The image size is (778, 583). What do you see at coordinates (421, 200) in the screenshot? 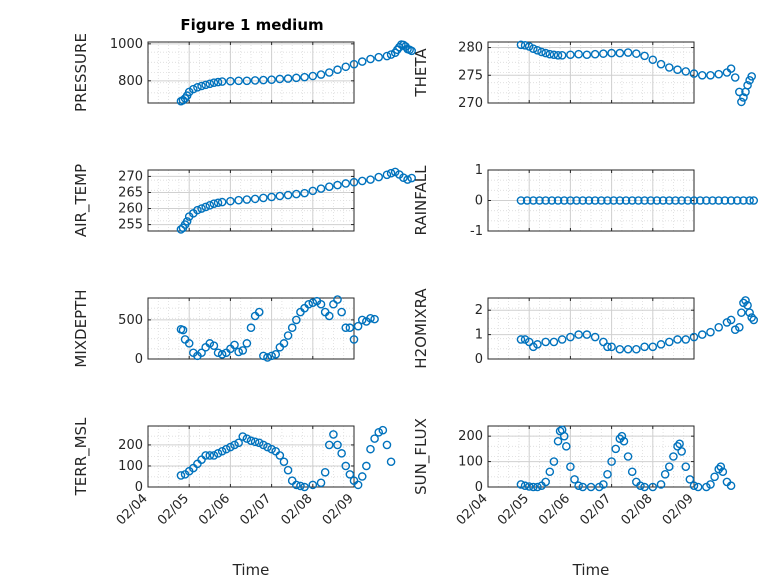
I see `y-axis-label: RAINFALL` at bounding box center [421, 200].